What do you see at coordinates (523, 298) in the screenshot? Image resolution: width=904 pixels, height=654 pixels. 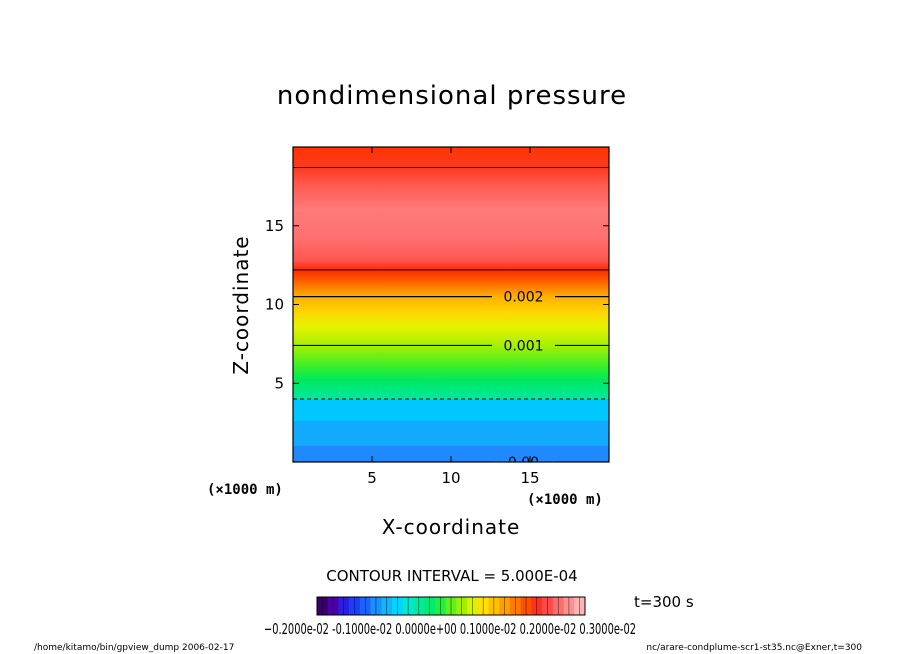 I see `contour-label: 0.002` at bounding box center [523, 298].